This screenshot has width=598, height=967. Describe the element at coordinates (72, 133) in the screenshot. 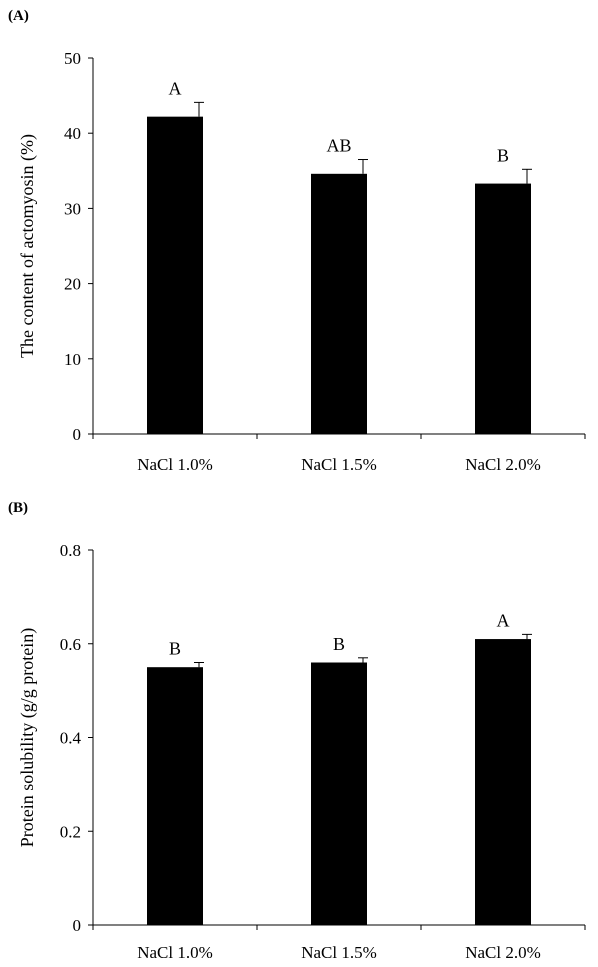

I see `y-tick-label: 40` at that location.